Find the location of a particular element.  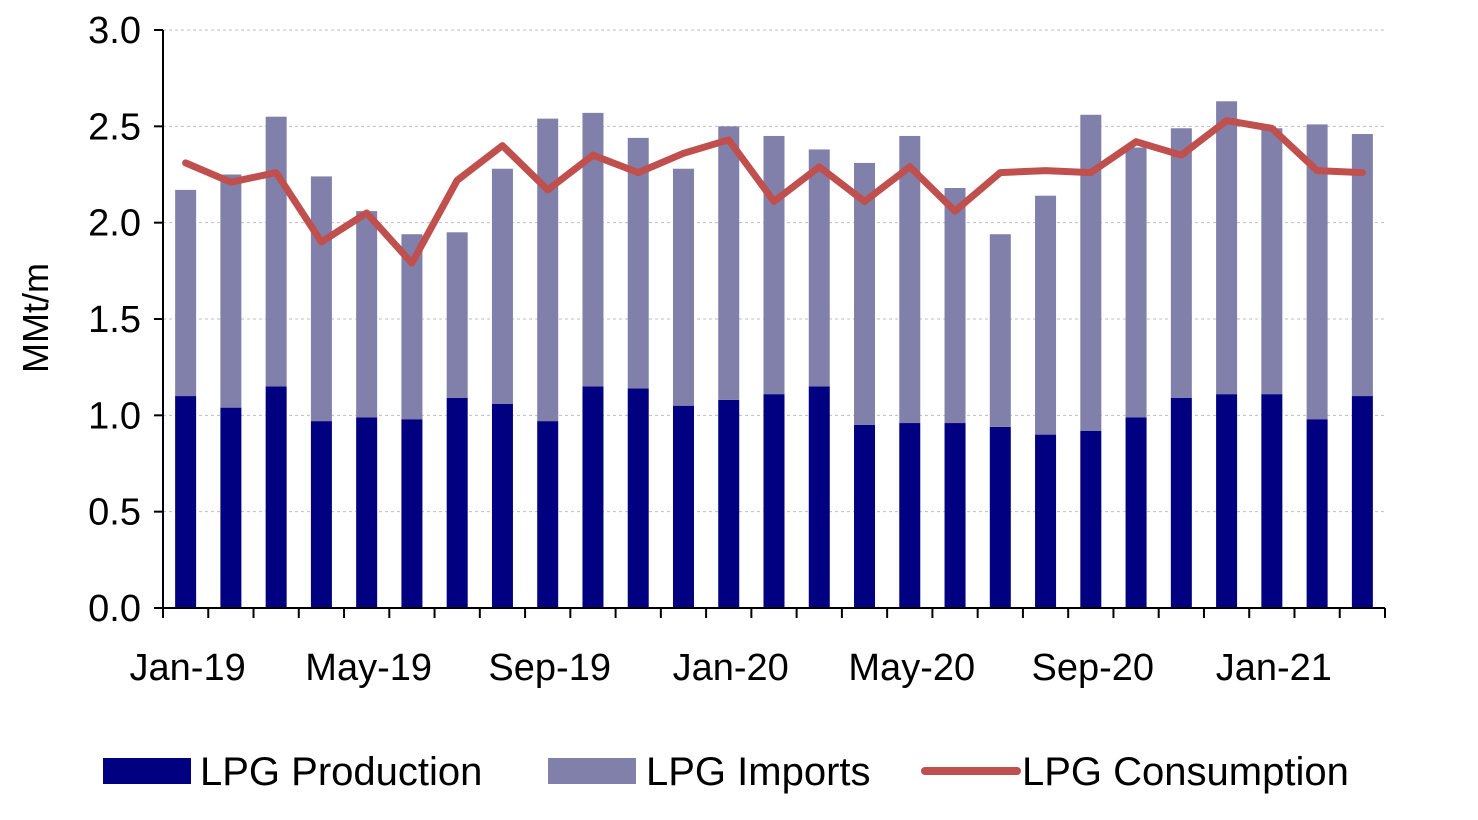

x-tick-label: Sep-19 is located at coordinates (549, 668).